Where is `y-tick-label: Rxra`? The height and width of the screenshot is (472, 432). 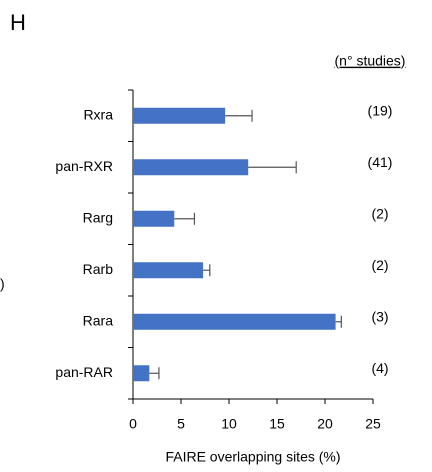 y-tick-label: Rxra is located at coordinates (98, 114).